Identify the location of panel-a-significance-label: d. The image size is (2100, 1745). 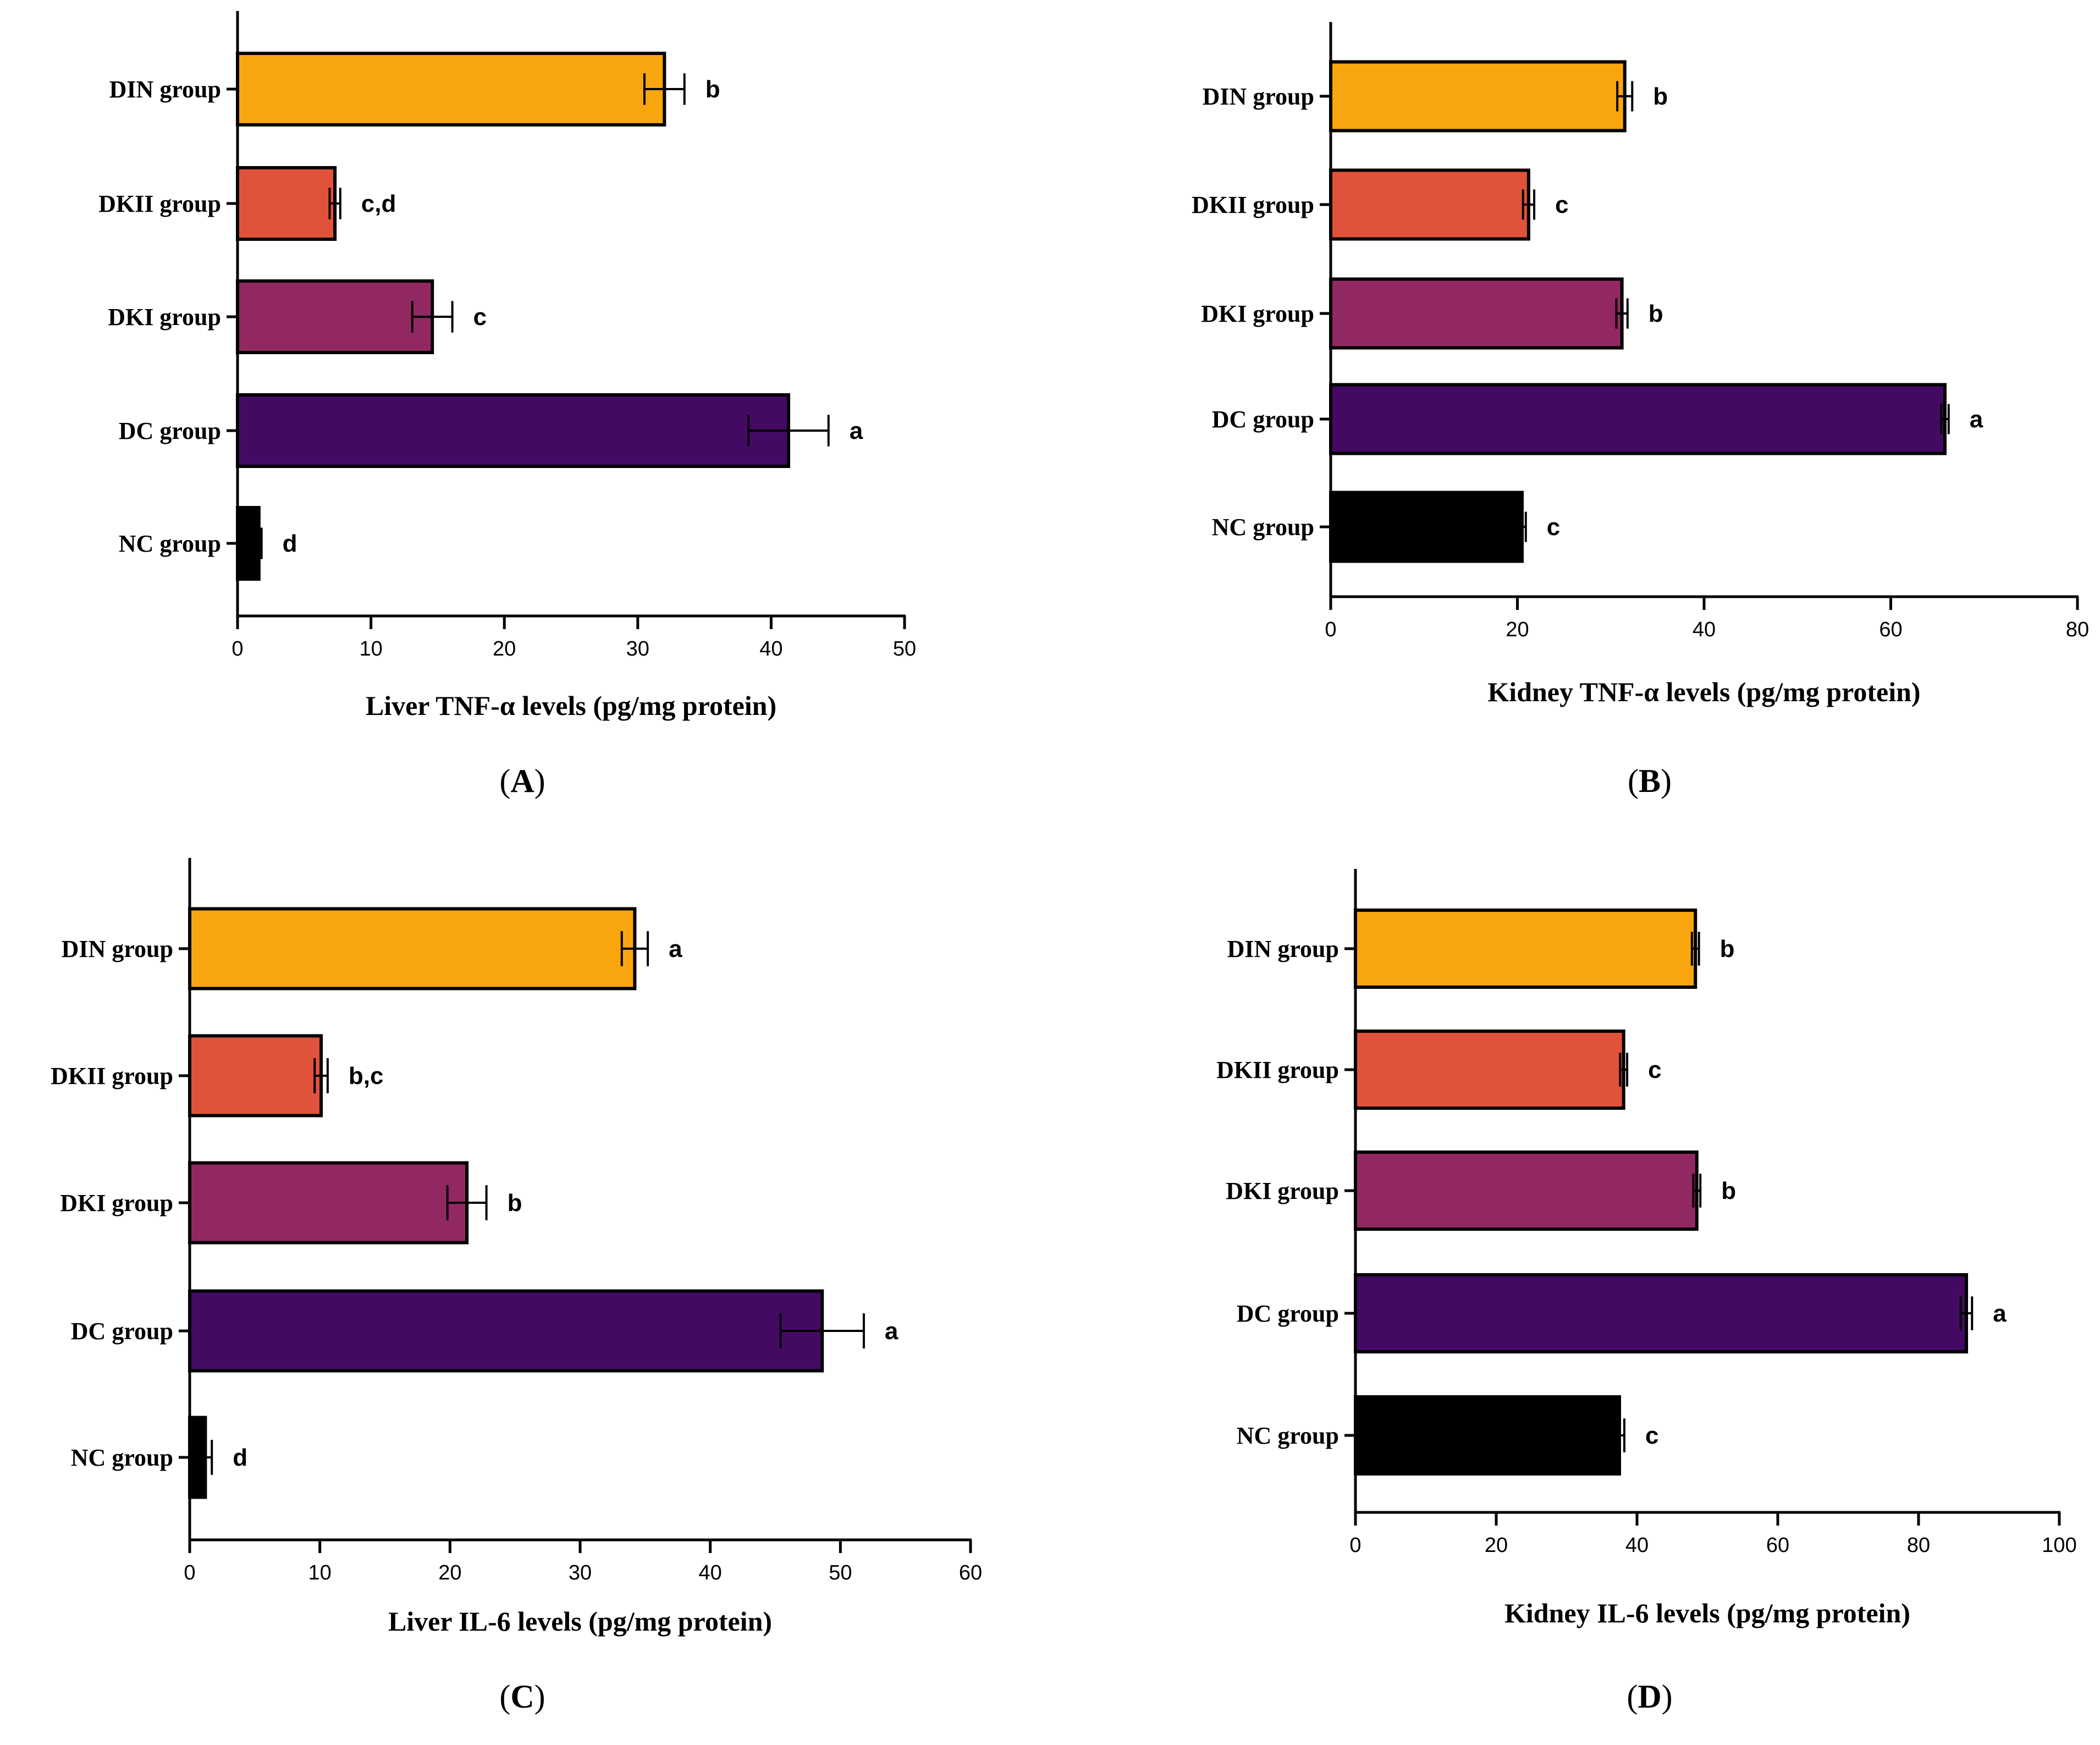
(290, 543).